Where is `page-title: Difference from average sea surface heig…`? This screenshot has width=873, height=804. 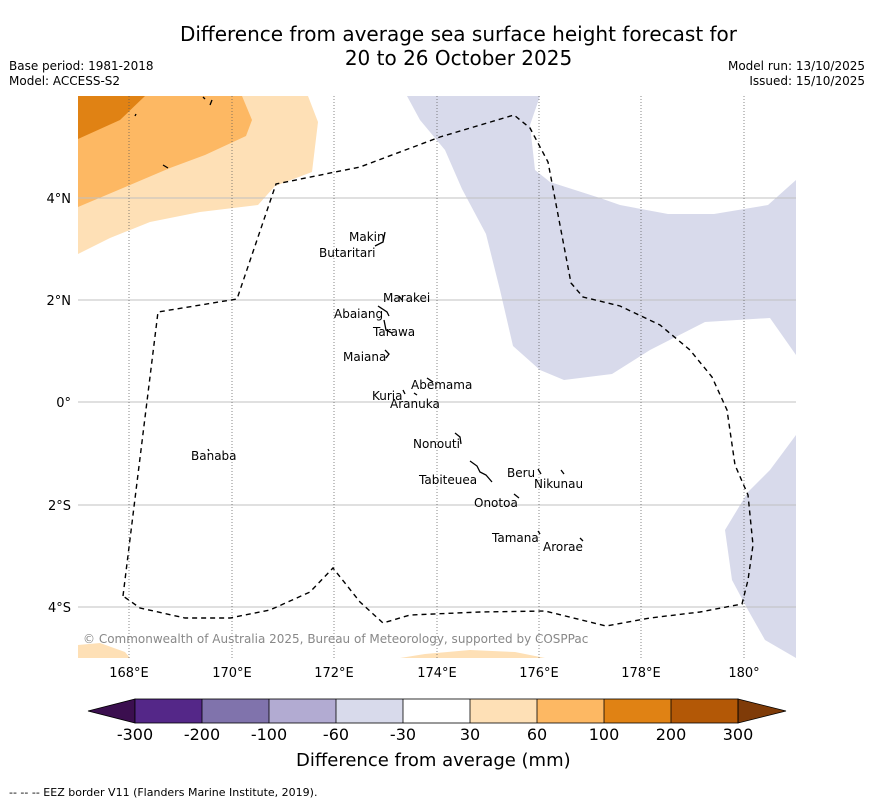
page-title: Difference from average sea surface heig… is located at coordinates (436, 46).